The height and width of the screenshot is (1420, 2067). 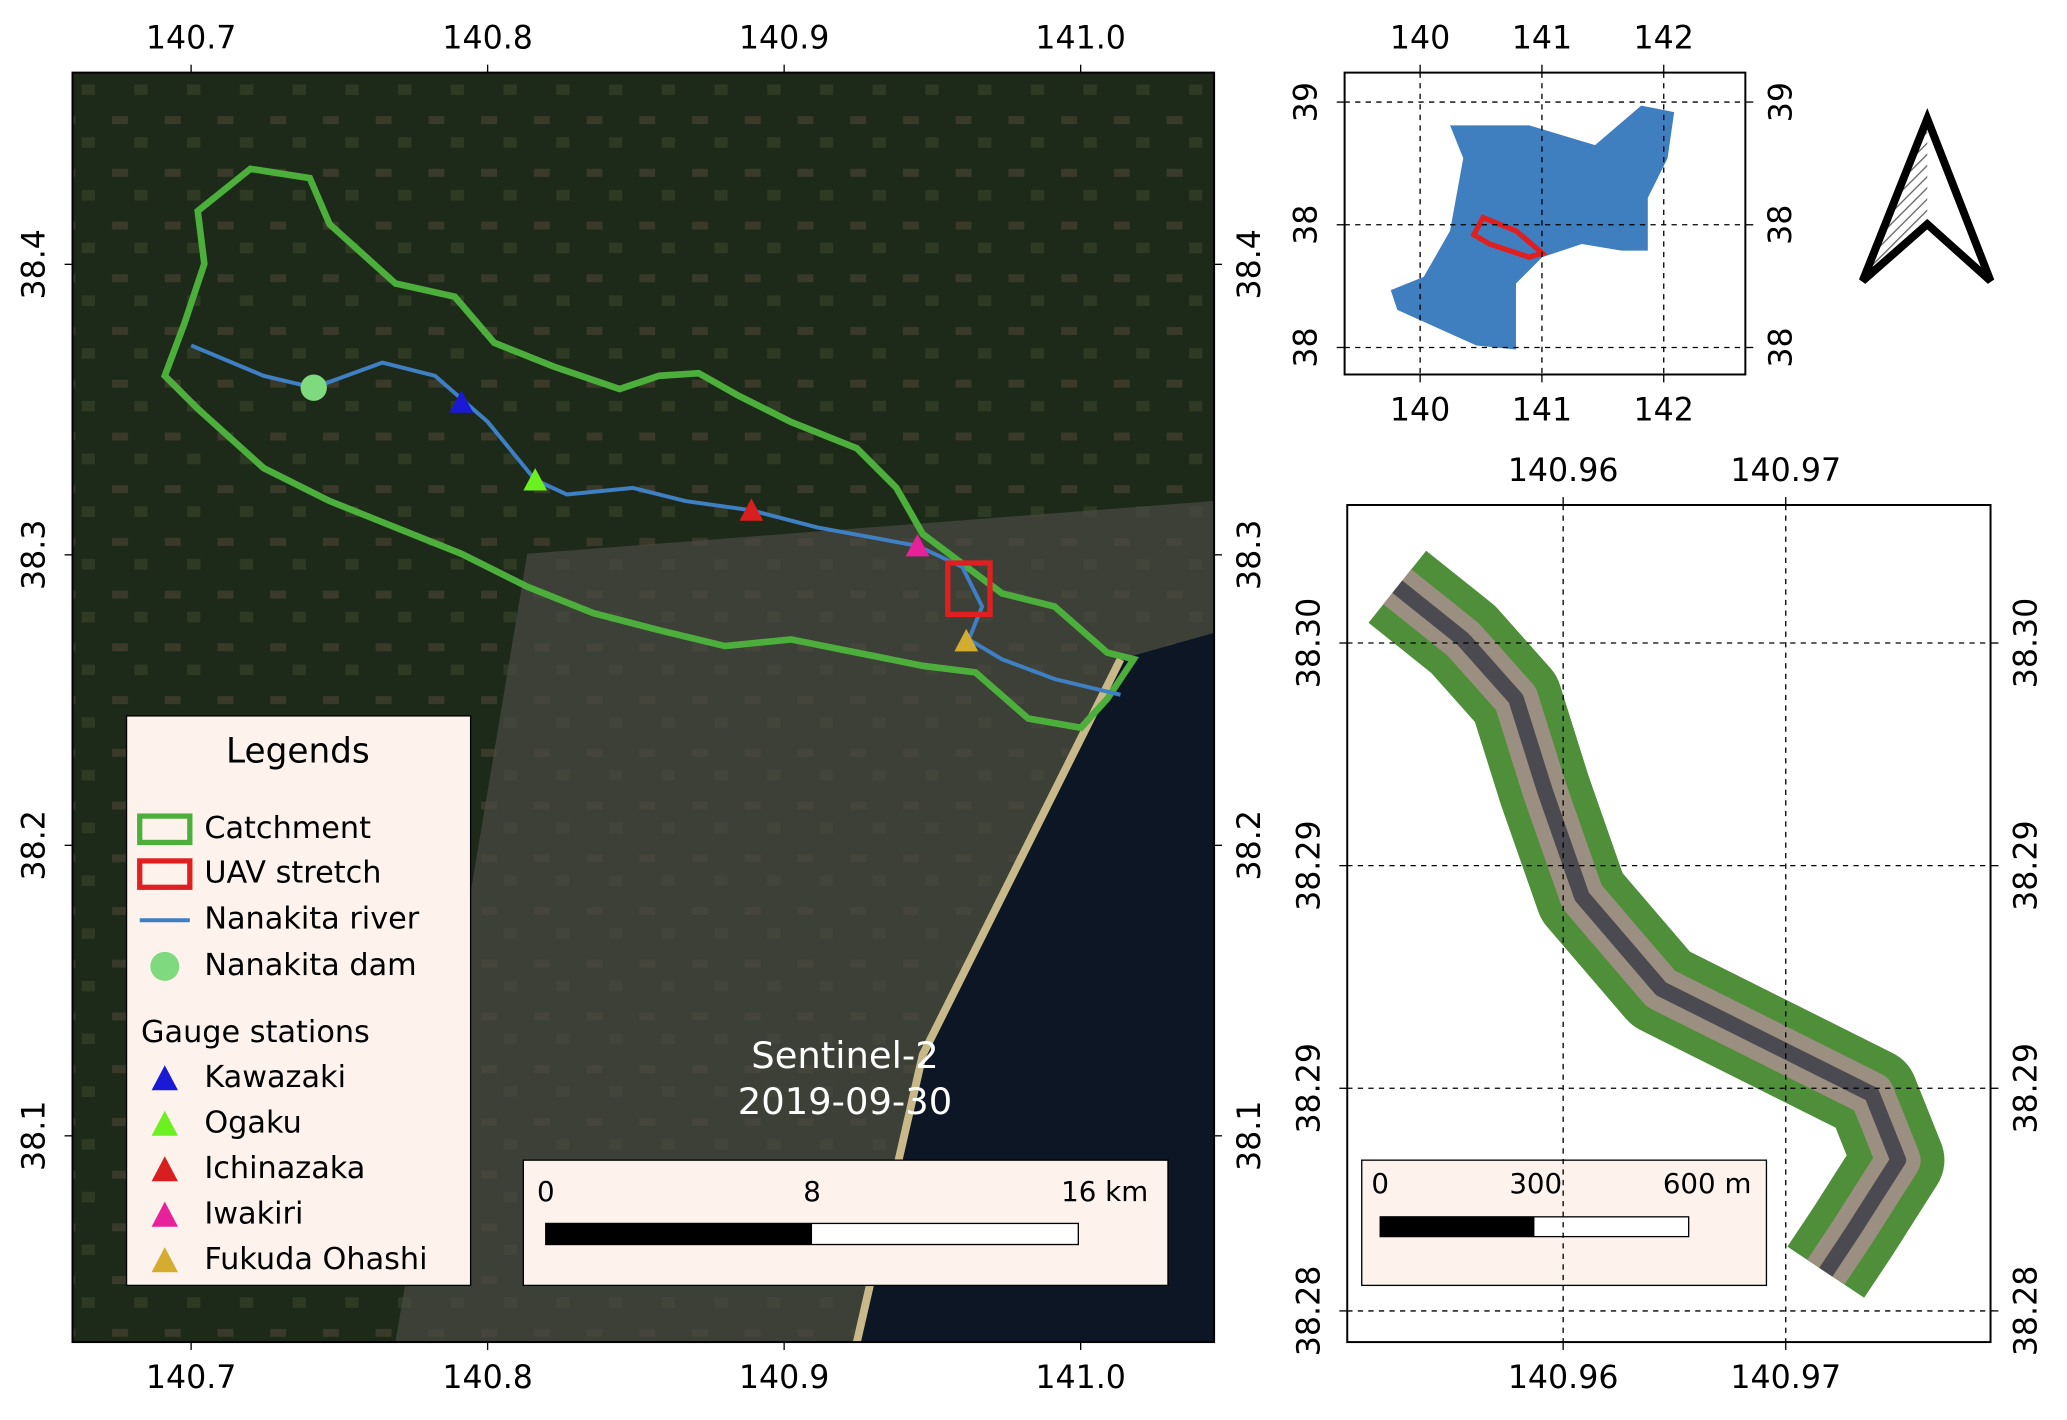 What do you see at coordinates (1926, 195) in the screenshot?
I see `north-arrow` at bounding box center [1926, 195].